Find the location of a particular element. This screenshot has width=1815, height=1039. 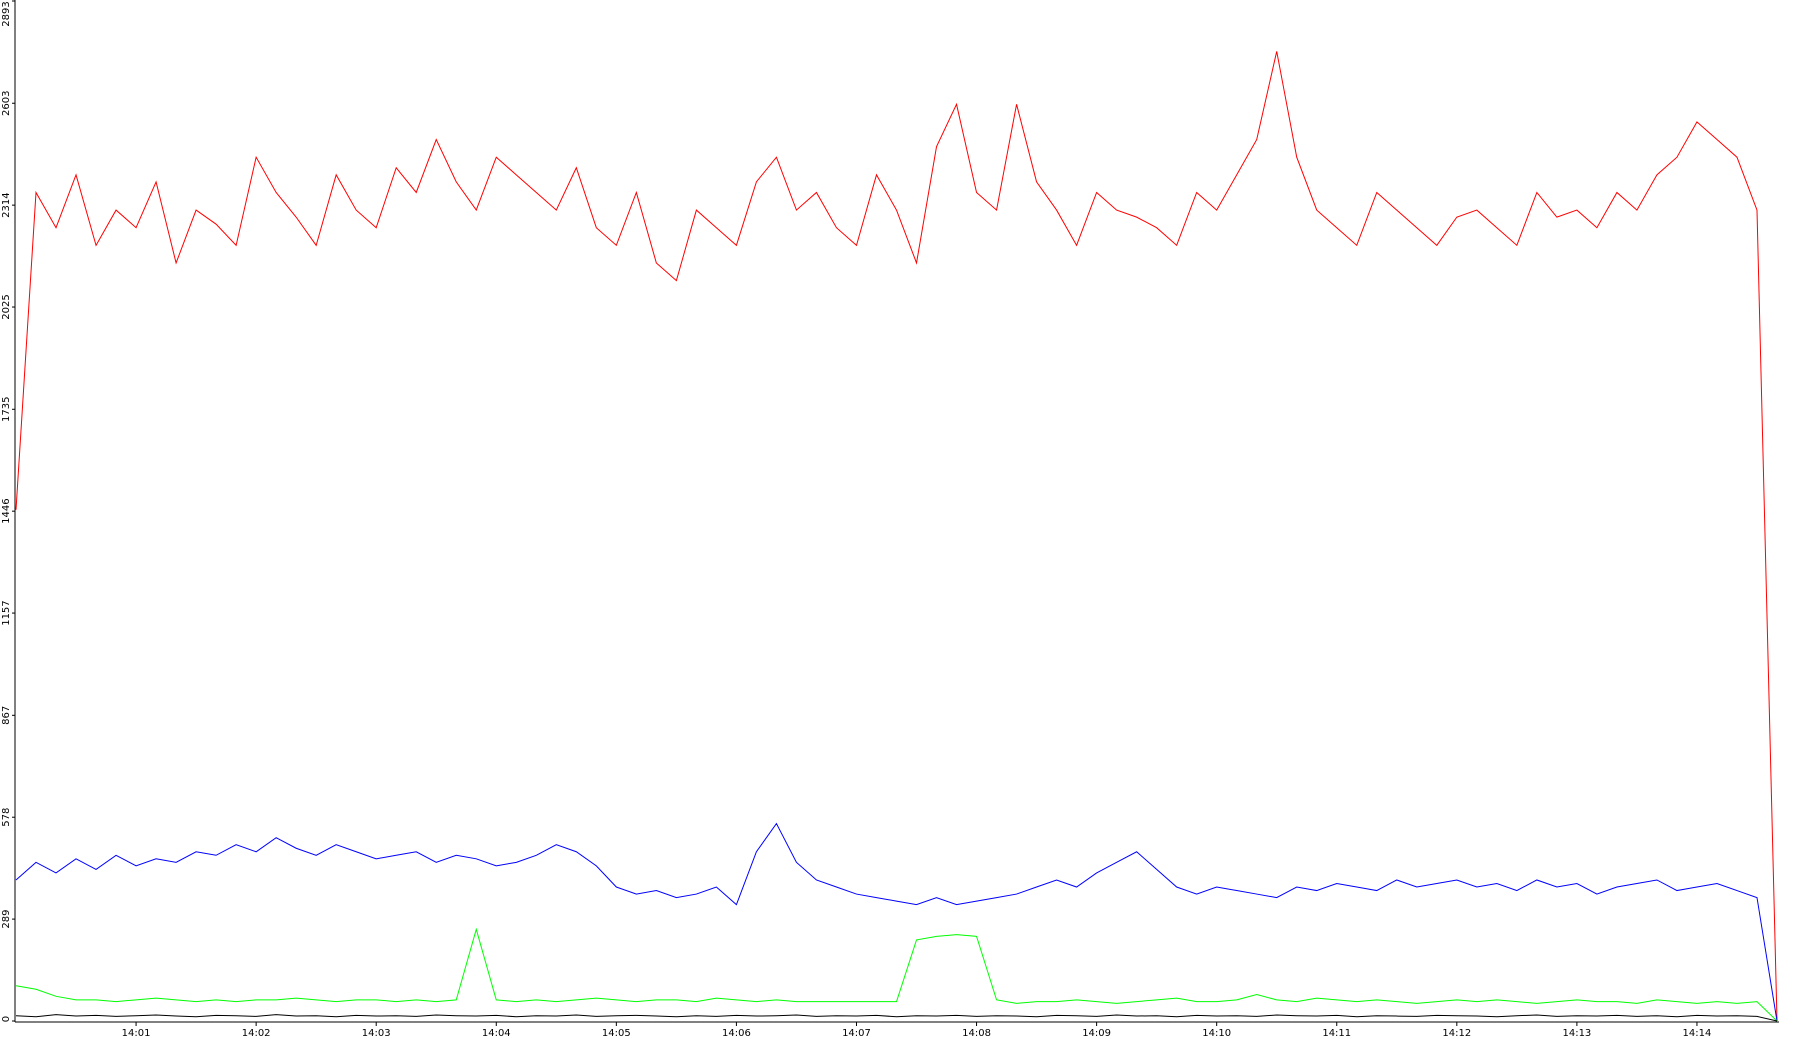

x-tick-label: 14:08 is located at coordinates (976, 1033).